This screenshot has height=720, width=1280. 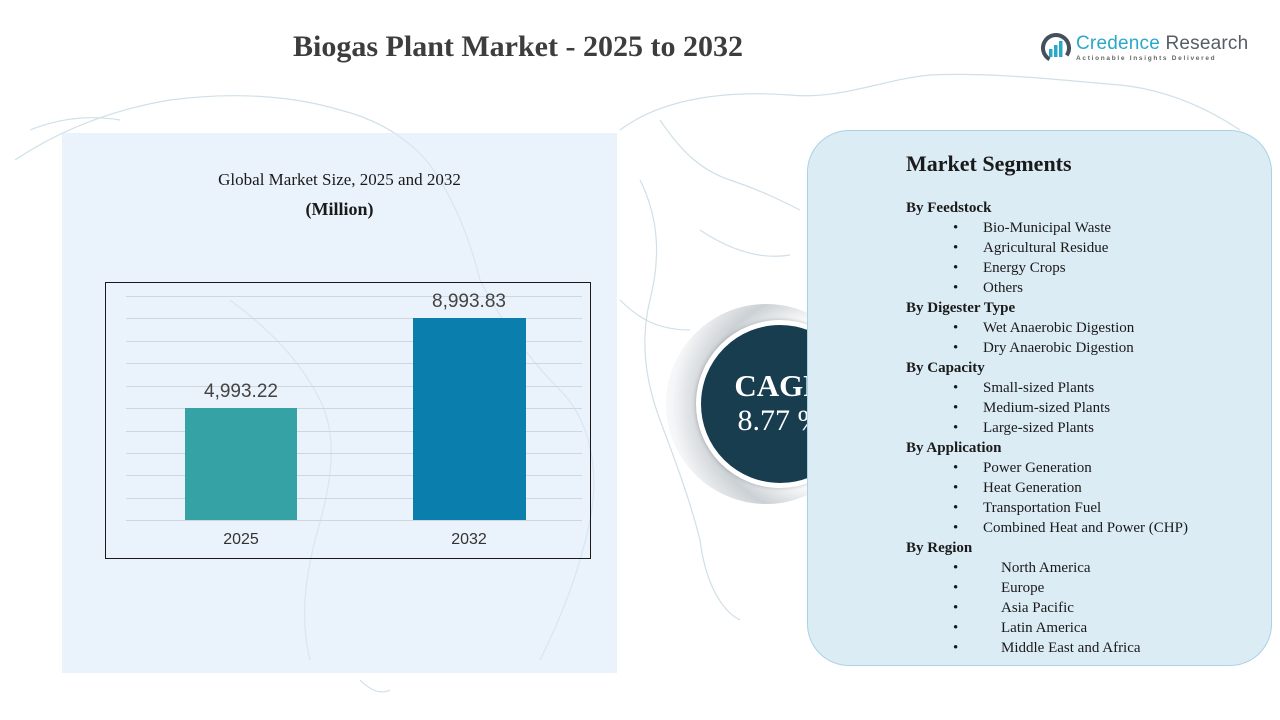 What do you see at coordinates (1043, 348) in the screenshot?
I see `segment-item: • Dry Anaerobic Digestion` at bounding box center [1043, 348].